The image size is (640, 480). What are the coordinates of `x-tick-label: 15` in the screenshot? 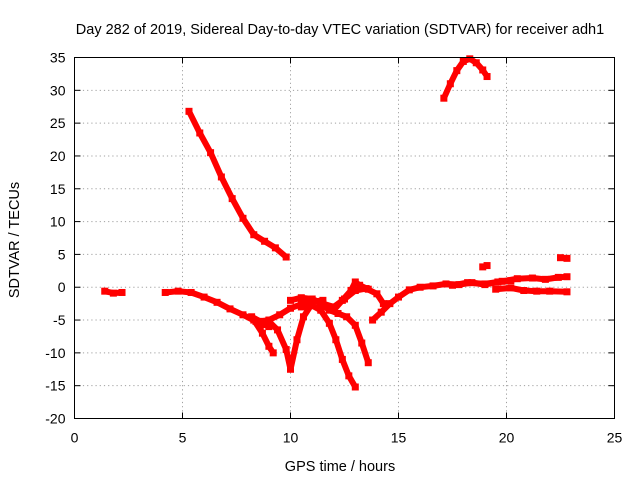 It's located at (399, 438).